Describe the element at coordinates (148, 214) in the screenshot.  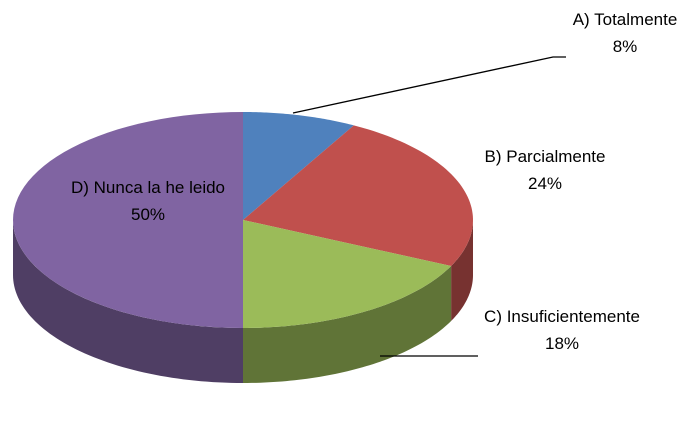
I see `slice-value: 50%` at that location.